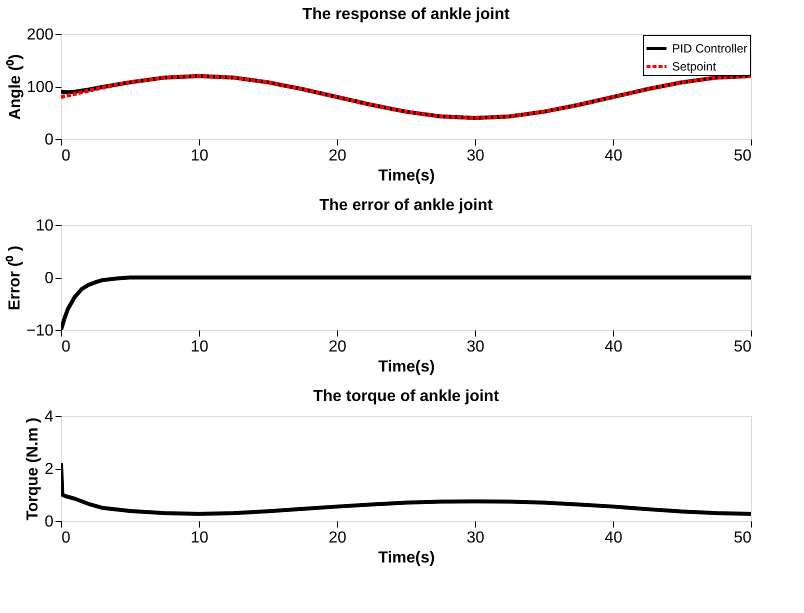 The image size is (804, 613). What do you see at coordinates (40, 331) in the screenshot?
I see `y-tick-label: −10` at bounding box center [40, 331].